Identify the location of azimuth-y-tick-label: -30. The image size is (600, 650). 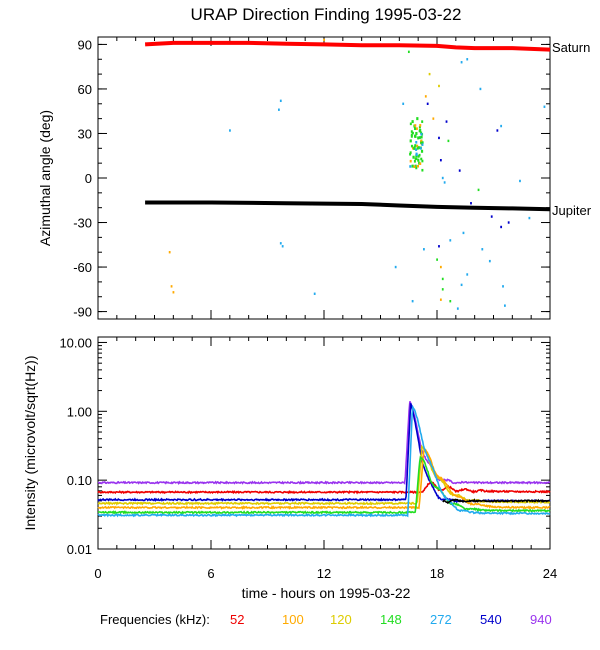
(82, 223).